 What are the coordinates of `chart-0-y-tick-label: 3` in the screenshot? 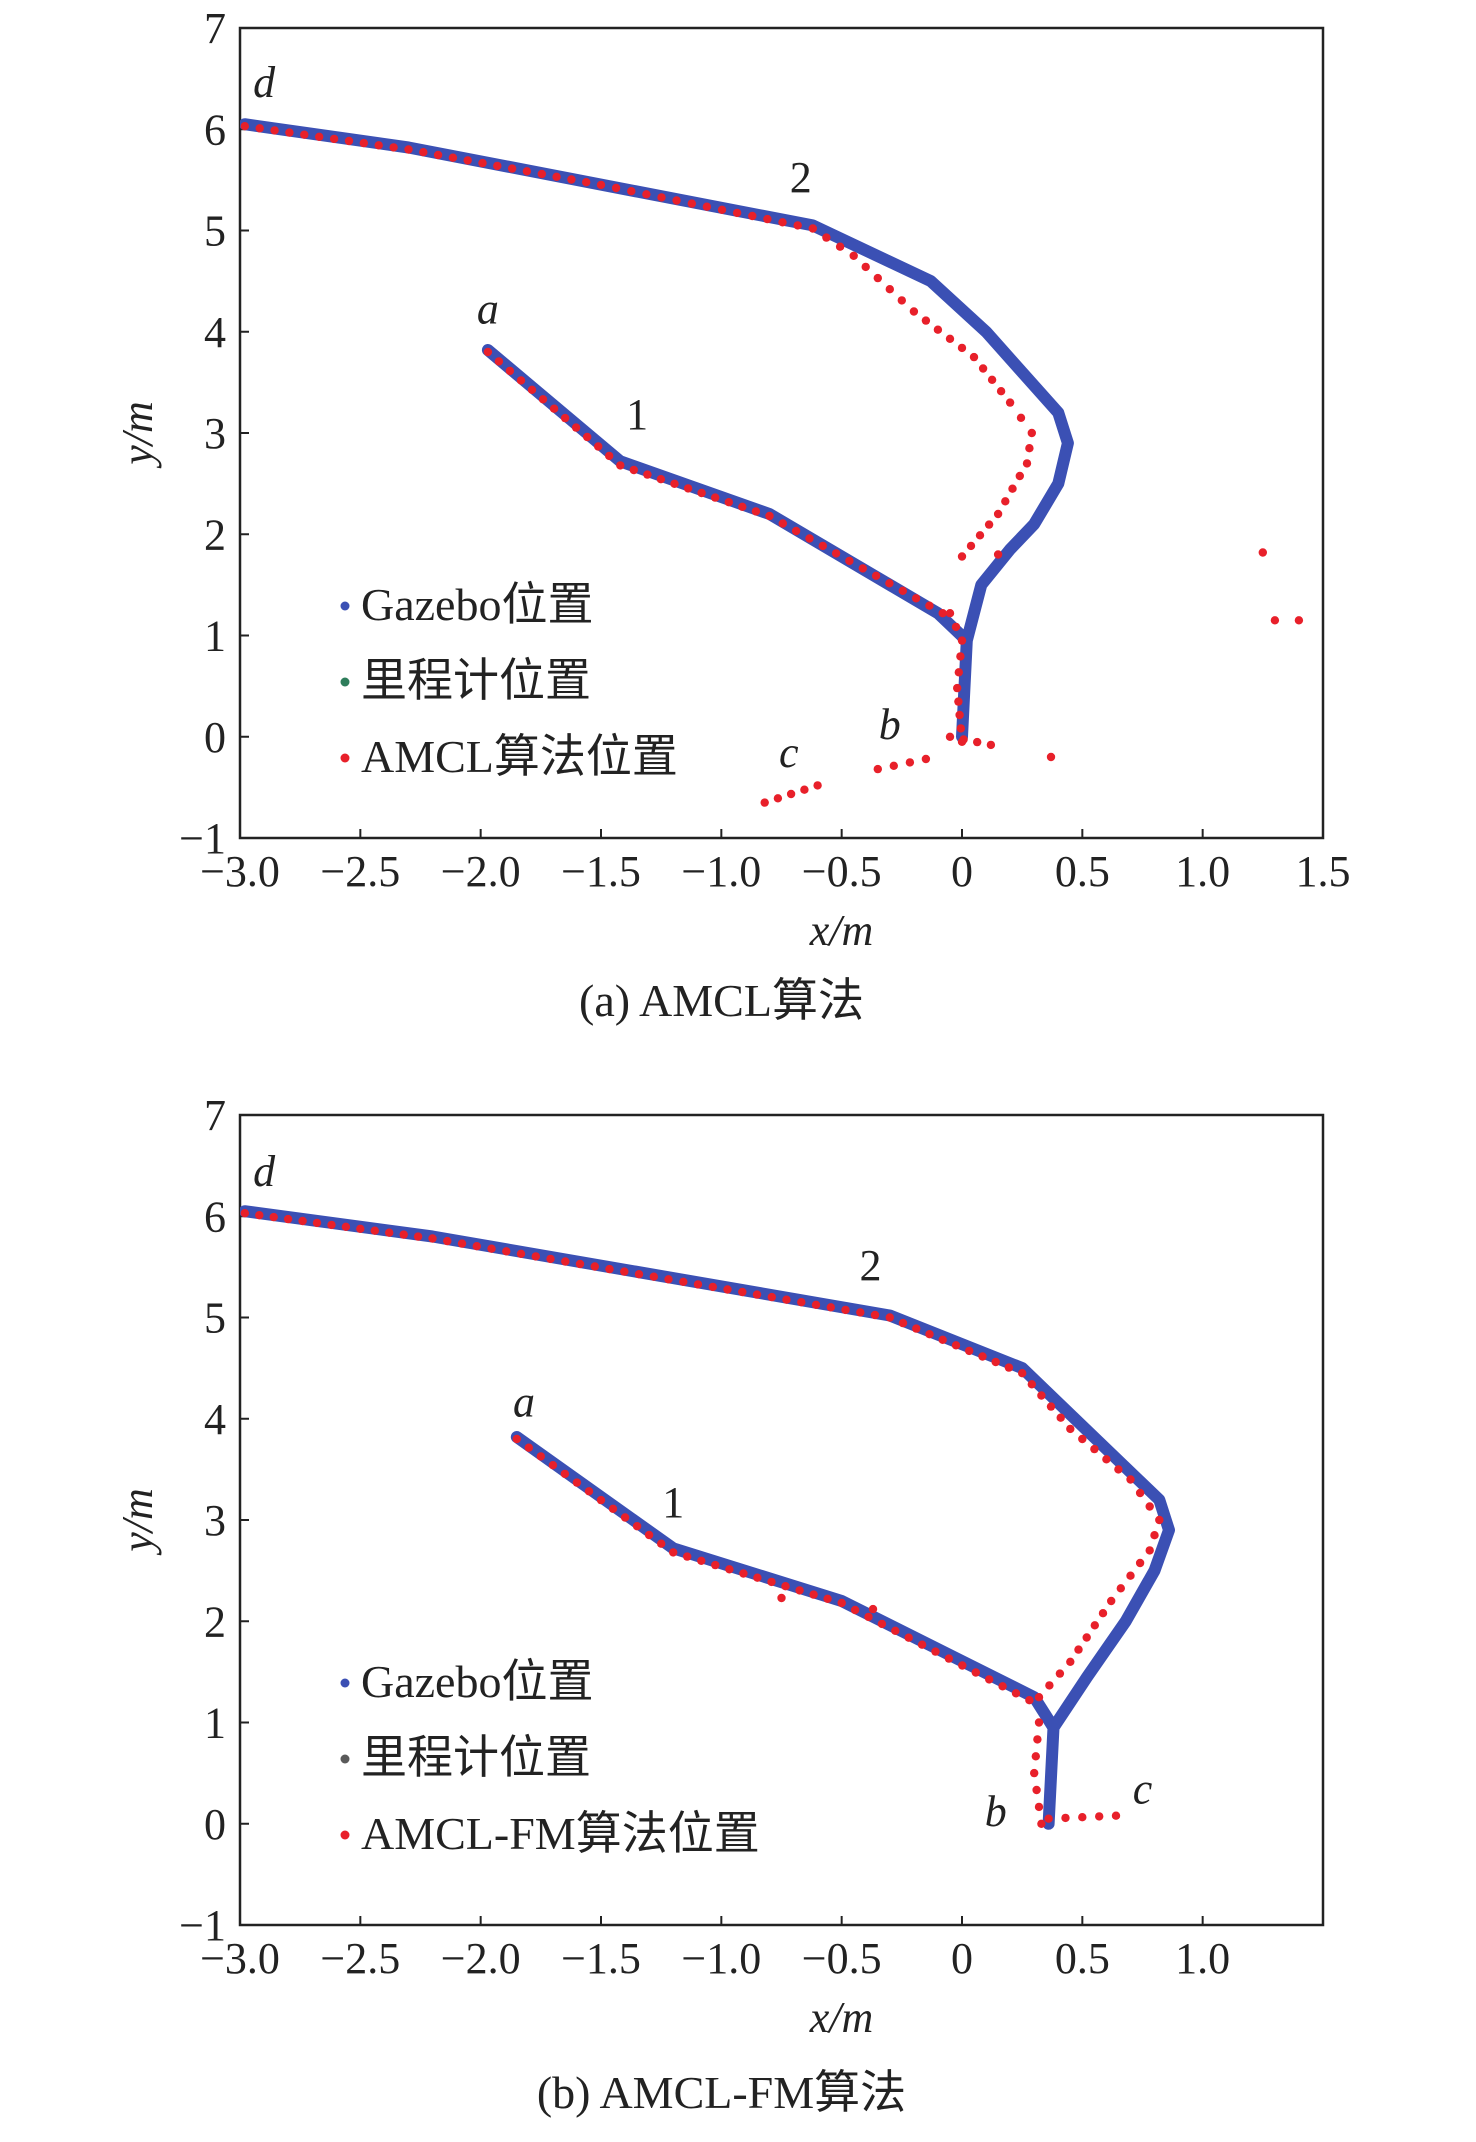 It's located at (215, 433).